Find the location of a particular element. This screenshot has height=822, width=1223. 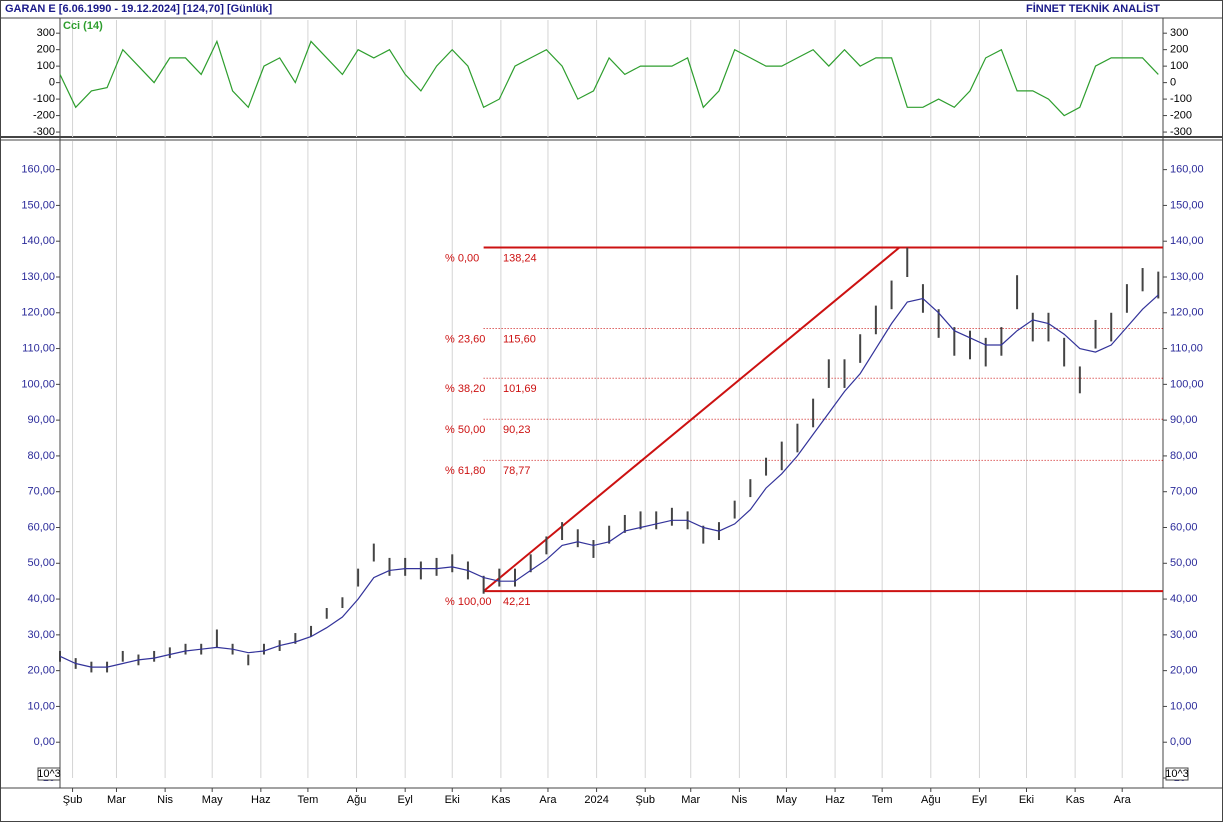

x-tick-label: 2024 is located at coordinates (596, 800).